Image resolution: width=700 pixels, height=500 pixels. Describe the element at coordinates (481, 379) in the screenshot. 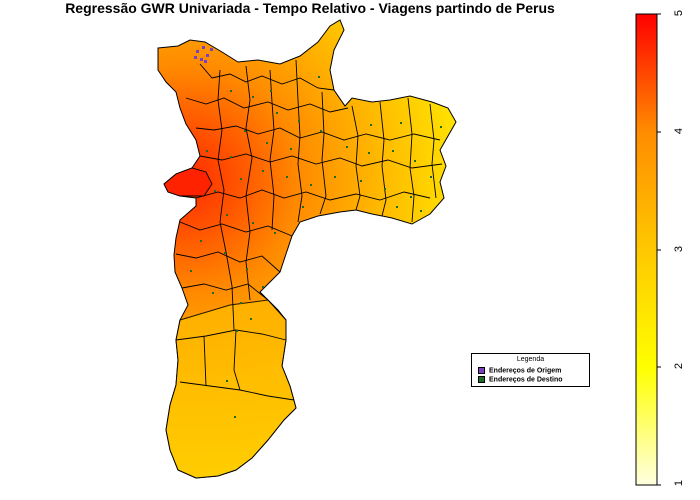

I see `destination-swatch` at that location.